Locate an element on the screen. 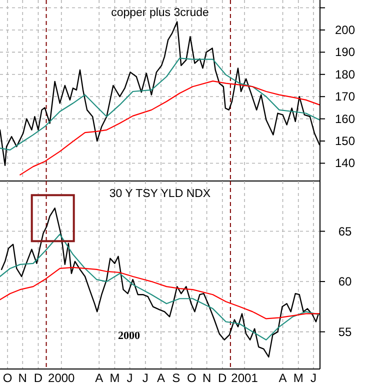 Image resolution: width=371 pixels, height=385 pixels. text: 30 Y TSY YLD NDX is located at coordinates (160, 194).